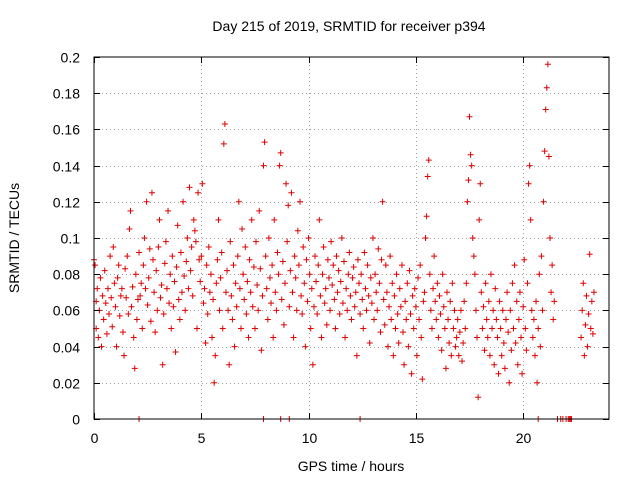 The width and height of the screenshot is (640, 480). What do you see at coordinates (14, 238) in the screenshot?
I see `y-axis-label: SRMTID / TECUs` at bounding box center [14, 238].